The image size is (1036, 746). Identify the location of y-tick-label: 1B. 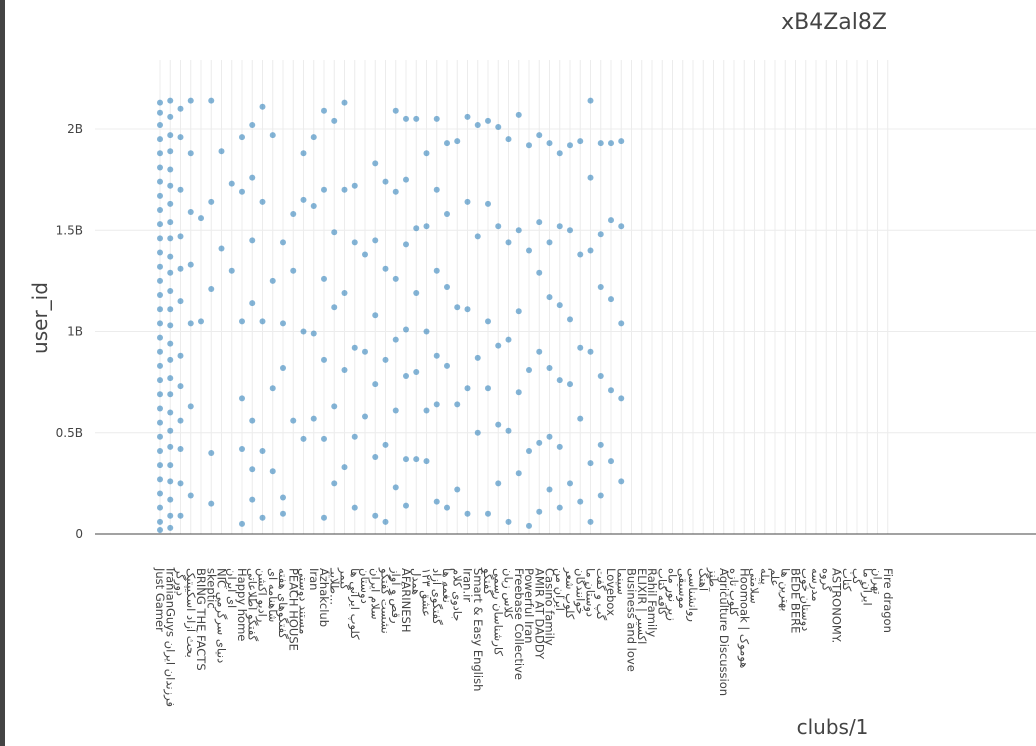
(75, 332).